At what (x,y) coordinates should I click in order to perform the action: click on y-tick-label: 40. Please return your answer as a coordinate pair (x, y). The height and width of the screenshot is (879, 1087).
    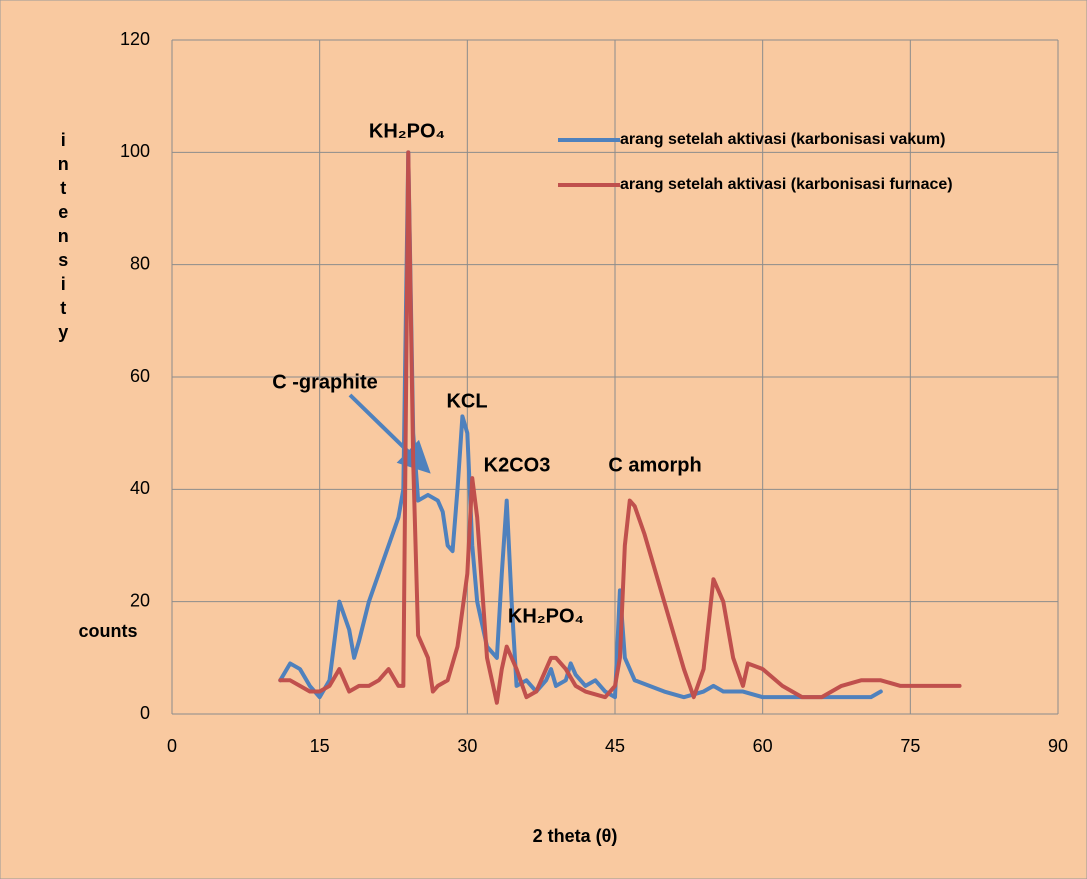
    Looking at the image, I should click on (140, 488).